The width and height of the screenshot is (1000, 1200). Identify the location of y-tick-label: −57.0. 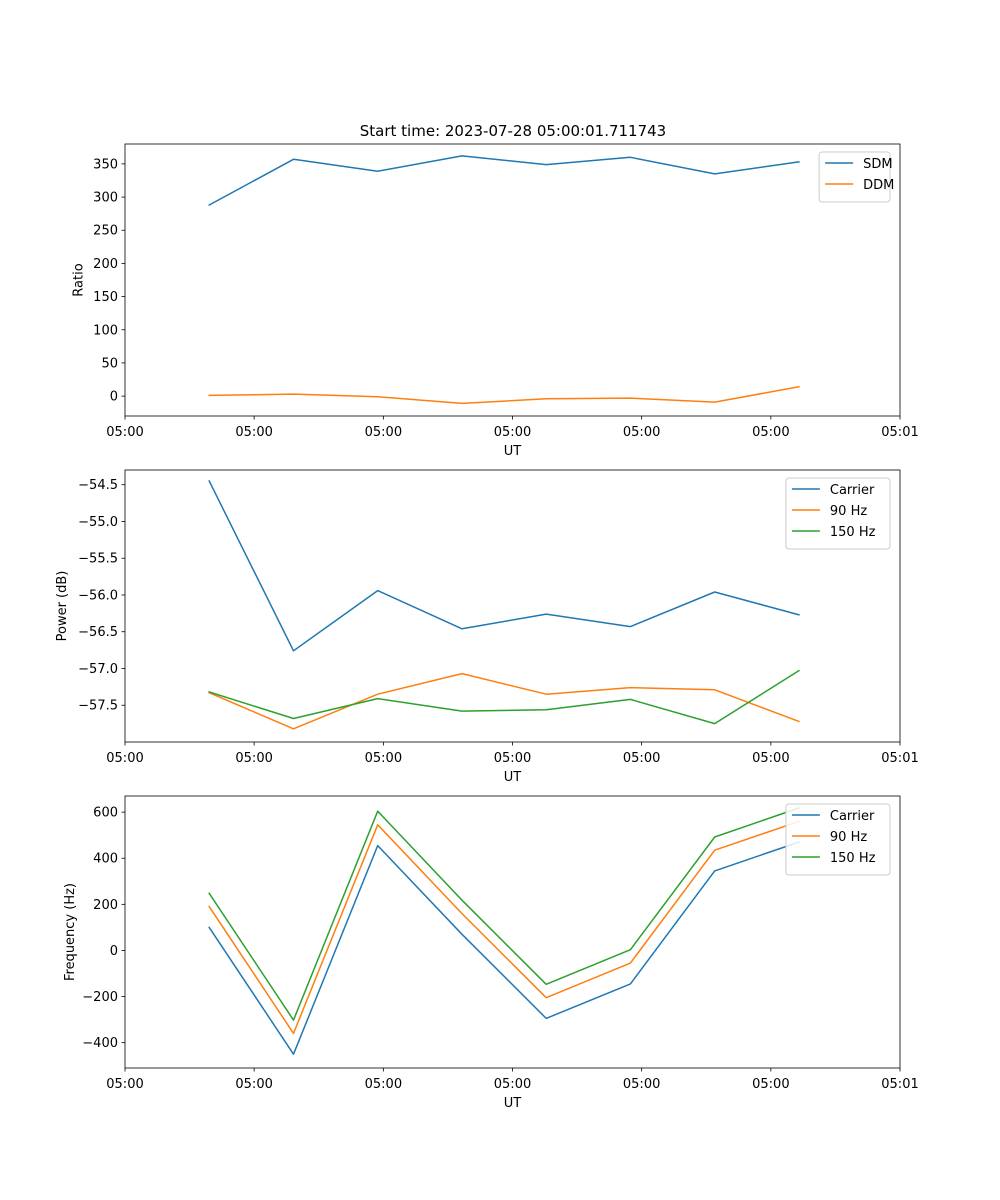
(98, 669).